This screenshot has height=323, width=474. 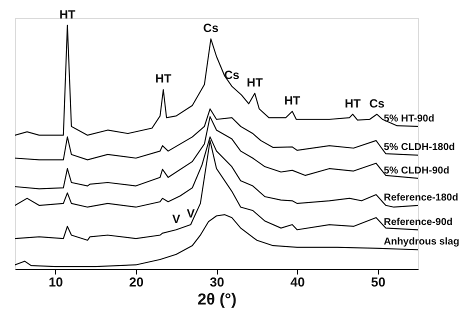 What do you see at coordinates (217, 300) in the screenshot?
I see `x-axis-title: 2θ (°)` at bounding box center [217, 300].